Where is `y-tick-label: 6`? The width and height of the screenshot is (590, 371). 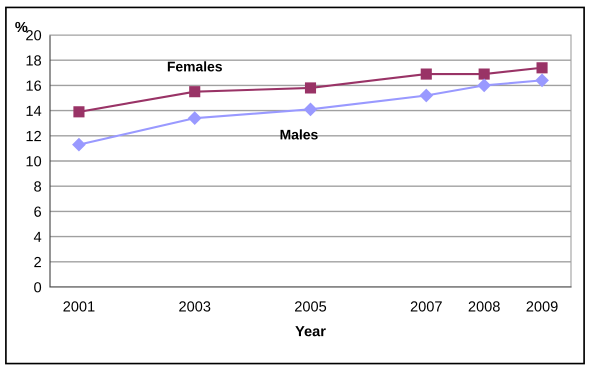 y-tick-label: 6 is located at coordinates (38, 211).